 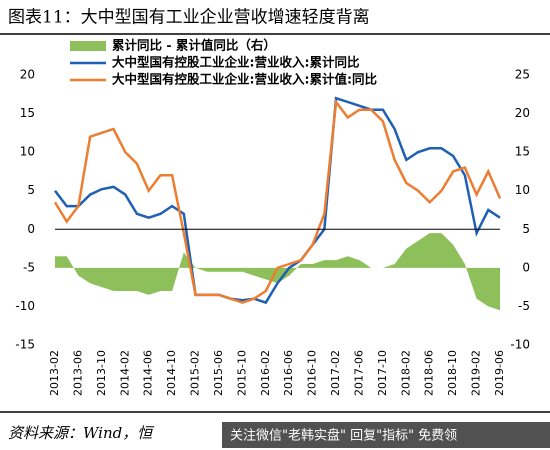 I want to click on x-tick-label: 2013-10, so click(x=101, y=373).